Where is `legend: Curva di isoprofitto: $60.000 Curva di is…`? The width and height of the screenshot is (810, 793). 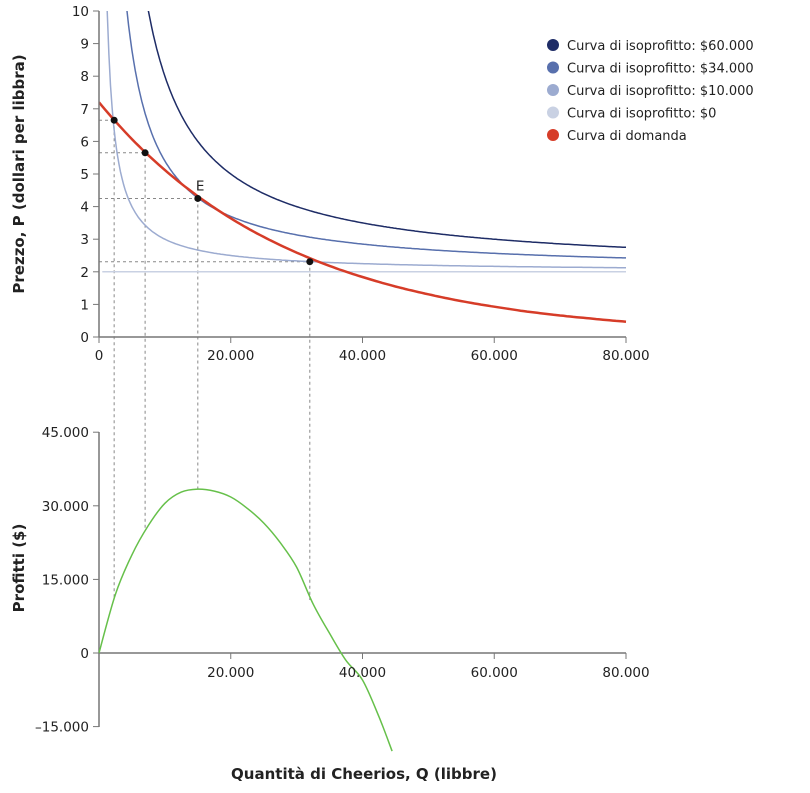 legend: Curva di isoprofitto: $60.000 Curva di is… is located at coordinates (650, 91).